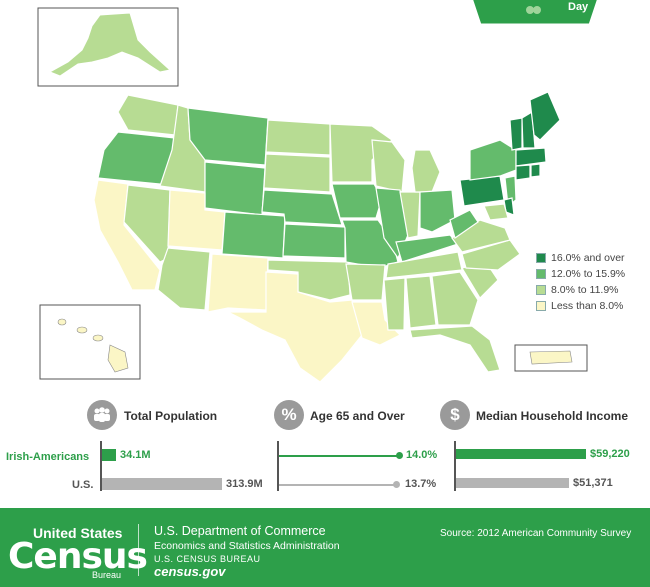 Image resolution: width=650 pixels, height=587 pixels. Describe the element at coordinates (138, 550) in the screenshot. I see `footer-divider` at that location.